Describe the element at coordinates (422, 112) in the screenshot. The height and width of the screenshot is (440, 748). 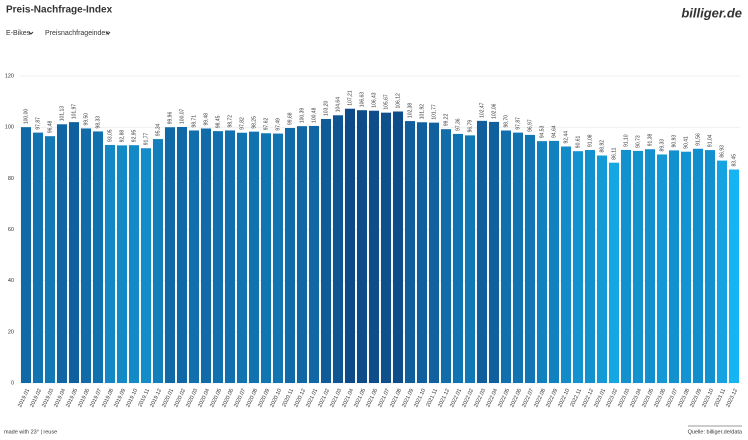
I see `value-label: 101,92` at that location.